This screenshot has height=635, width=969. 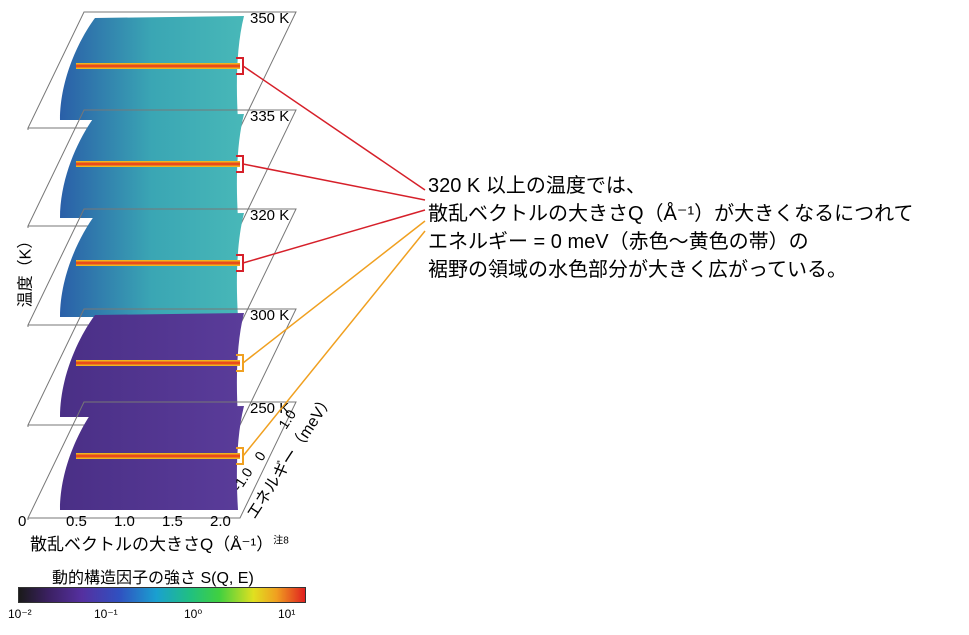 What do you see at coordinates (153, 578) in the screenshot?
I see `colorbar-title: 動的構造因子の強さ S(Q, E)` at bounding box center [153, 578].